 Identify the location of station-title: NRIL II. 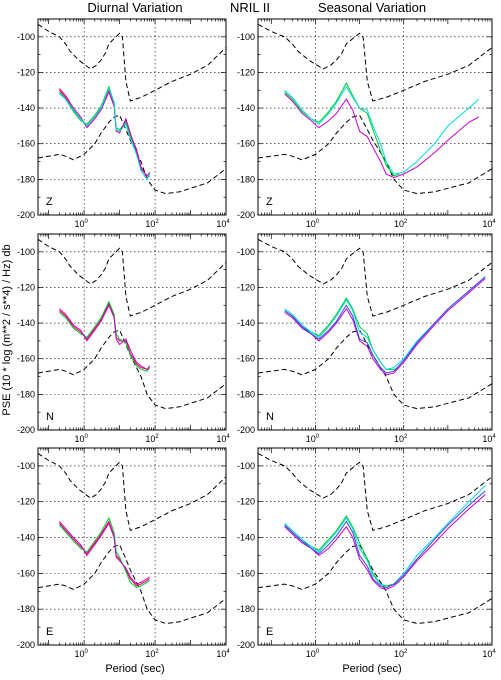
(250, 7).